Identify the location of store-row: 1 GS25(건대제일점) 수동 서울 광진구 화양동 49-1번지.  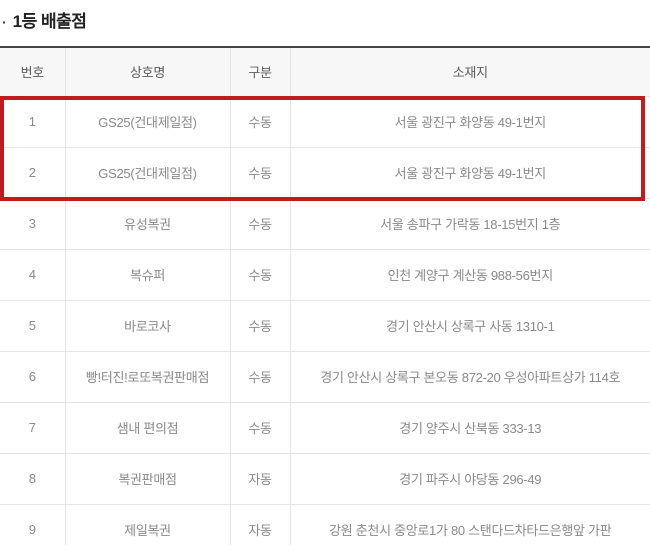
(325, 122).